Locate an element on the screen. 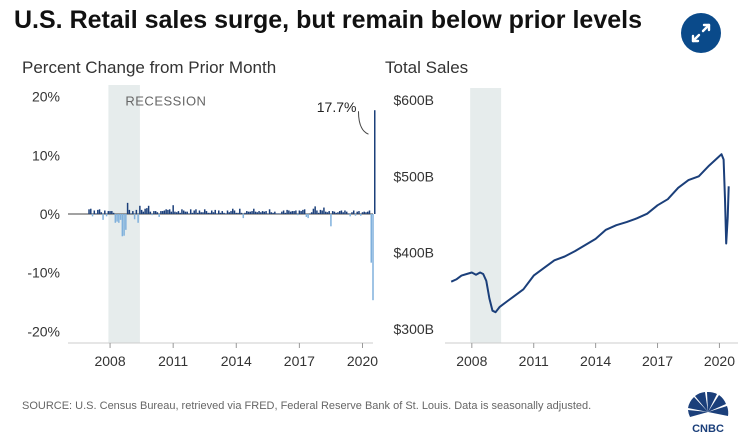  svg-text: CNBC is located at coordinates (708, 428).